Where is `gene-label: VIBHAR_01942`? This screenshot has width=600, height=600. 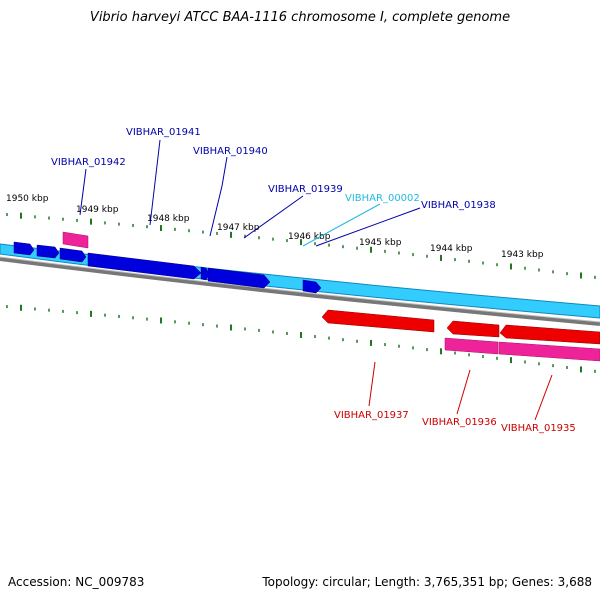 gene-label: VIBHAR_01942 is located at coordinates (88, 162).